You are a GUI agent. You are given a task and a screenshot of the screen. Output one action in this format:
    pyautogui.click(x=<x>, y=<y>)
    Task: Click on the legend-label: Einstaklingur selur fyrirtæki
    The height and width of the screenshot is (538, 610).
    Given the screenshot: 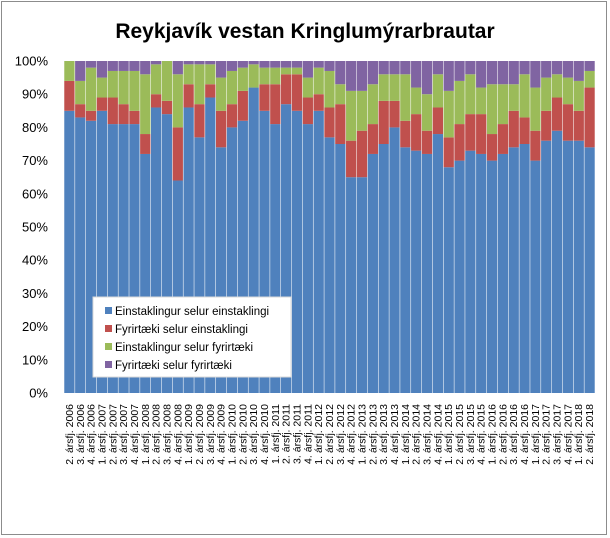 What is the action you would take?
    pyautogui.click(x=184, y=348)
    